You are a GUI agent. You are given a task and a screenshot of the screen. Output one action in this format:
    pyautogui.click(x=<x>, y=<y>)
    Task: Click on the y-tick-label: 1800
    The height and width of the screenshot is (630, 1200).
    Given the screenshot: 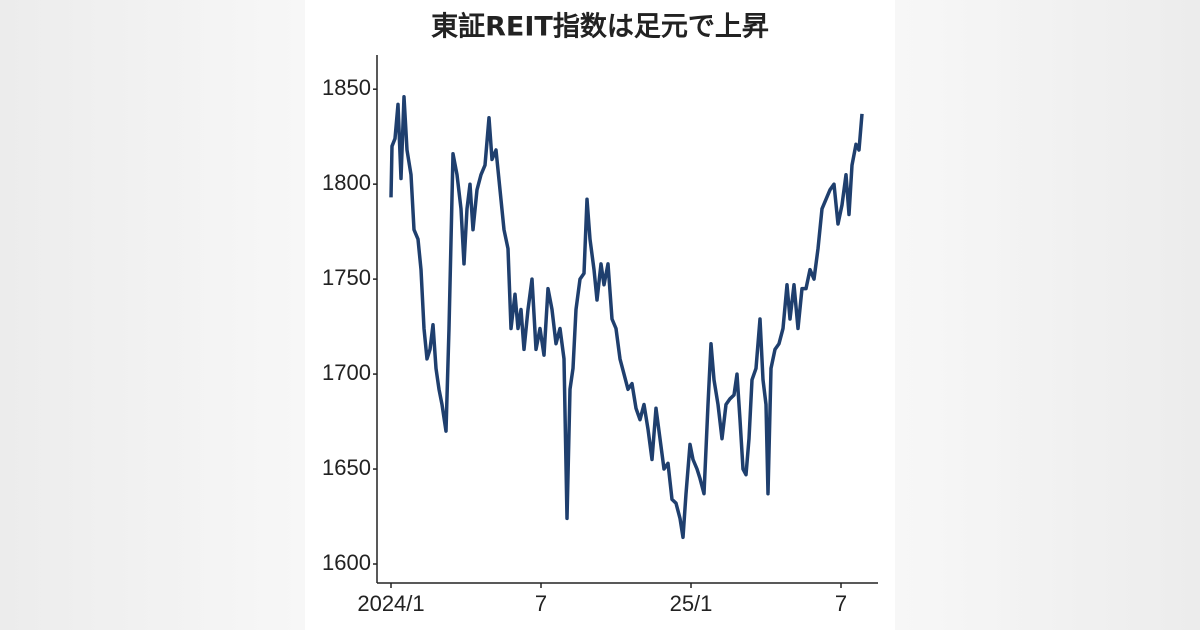 What is the action you would take?
    pyautogui.click(x=346, y=182)
    